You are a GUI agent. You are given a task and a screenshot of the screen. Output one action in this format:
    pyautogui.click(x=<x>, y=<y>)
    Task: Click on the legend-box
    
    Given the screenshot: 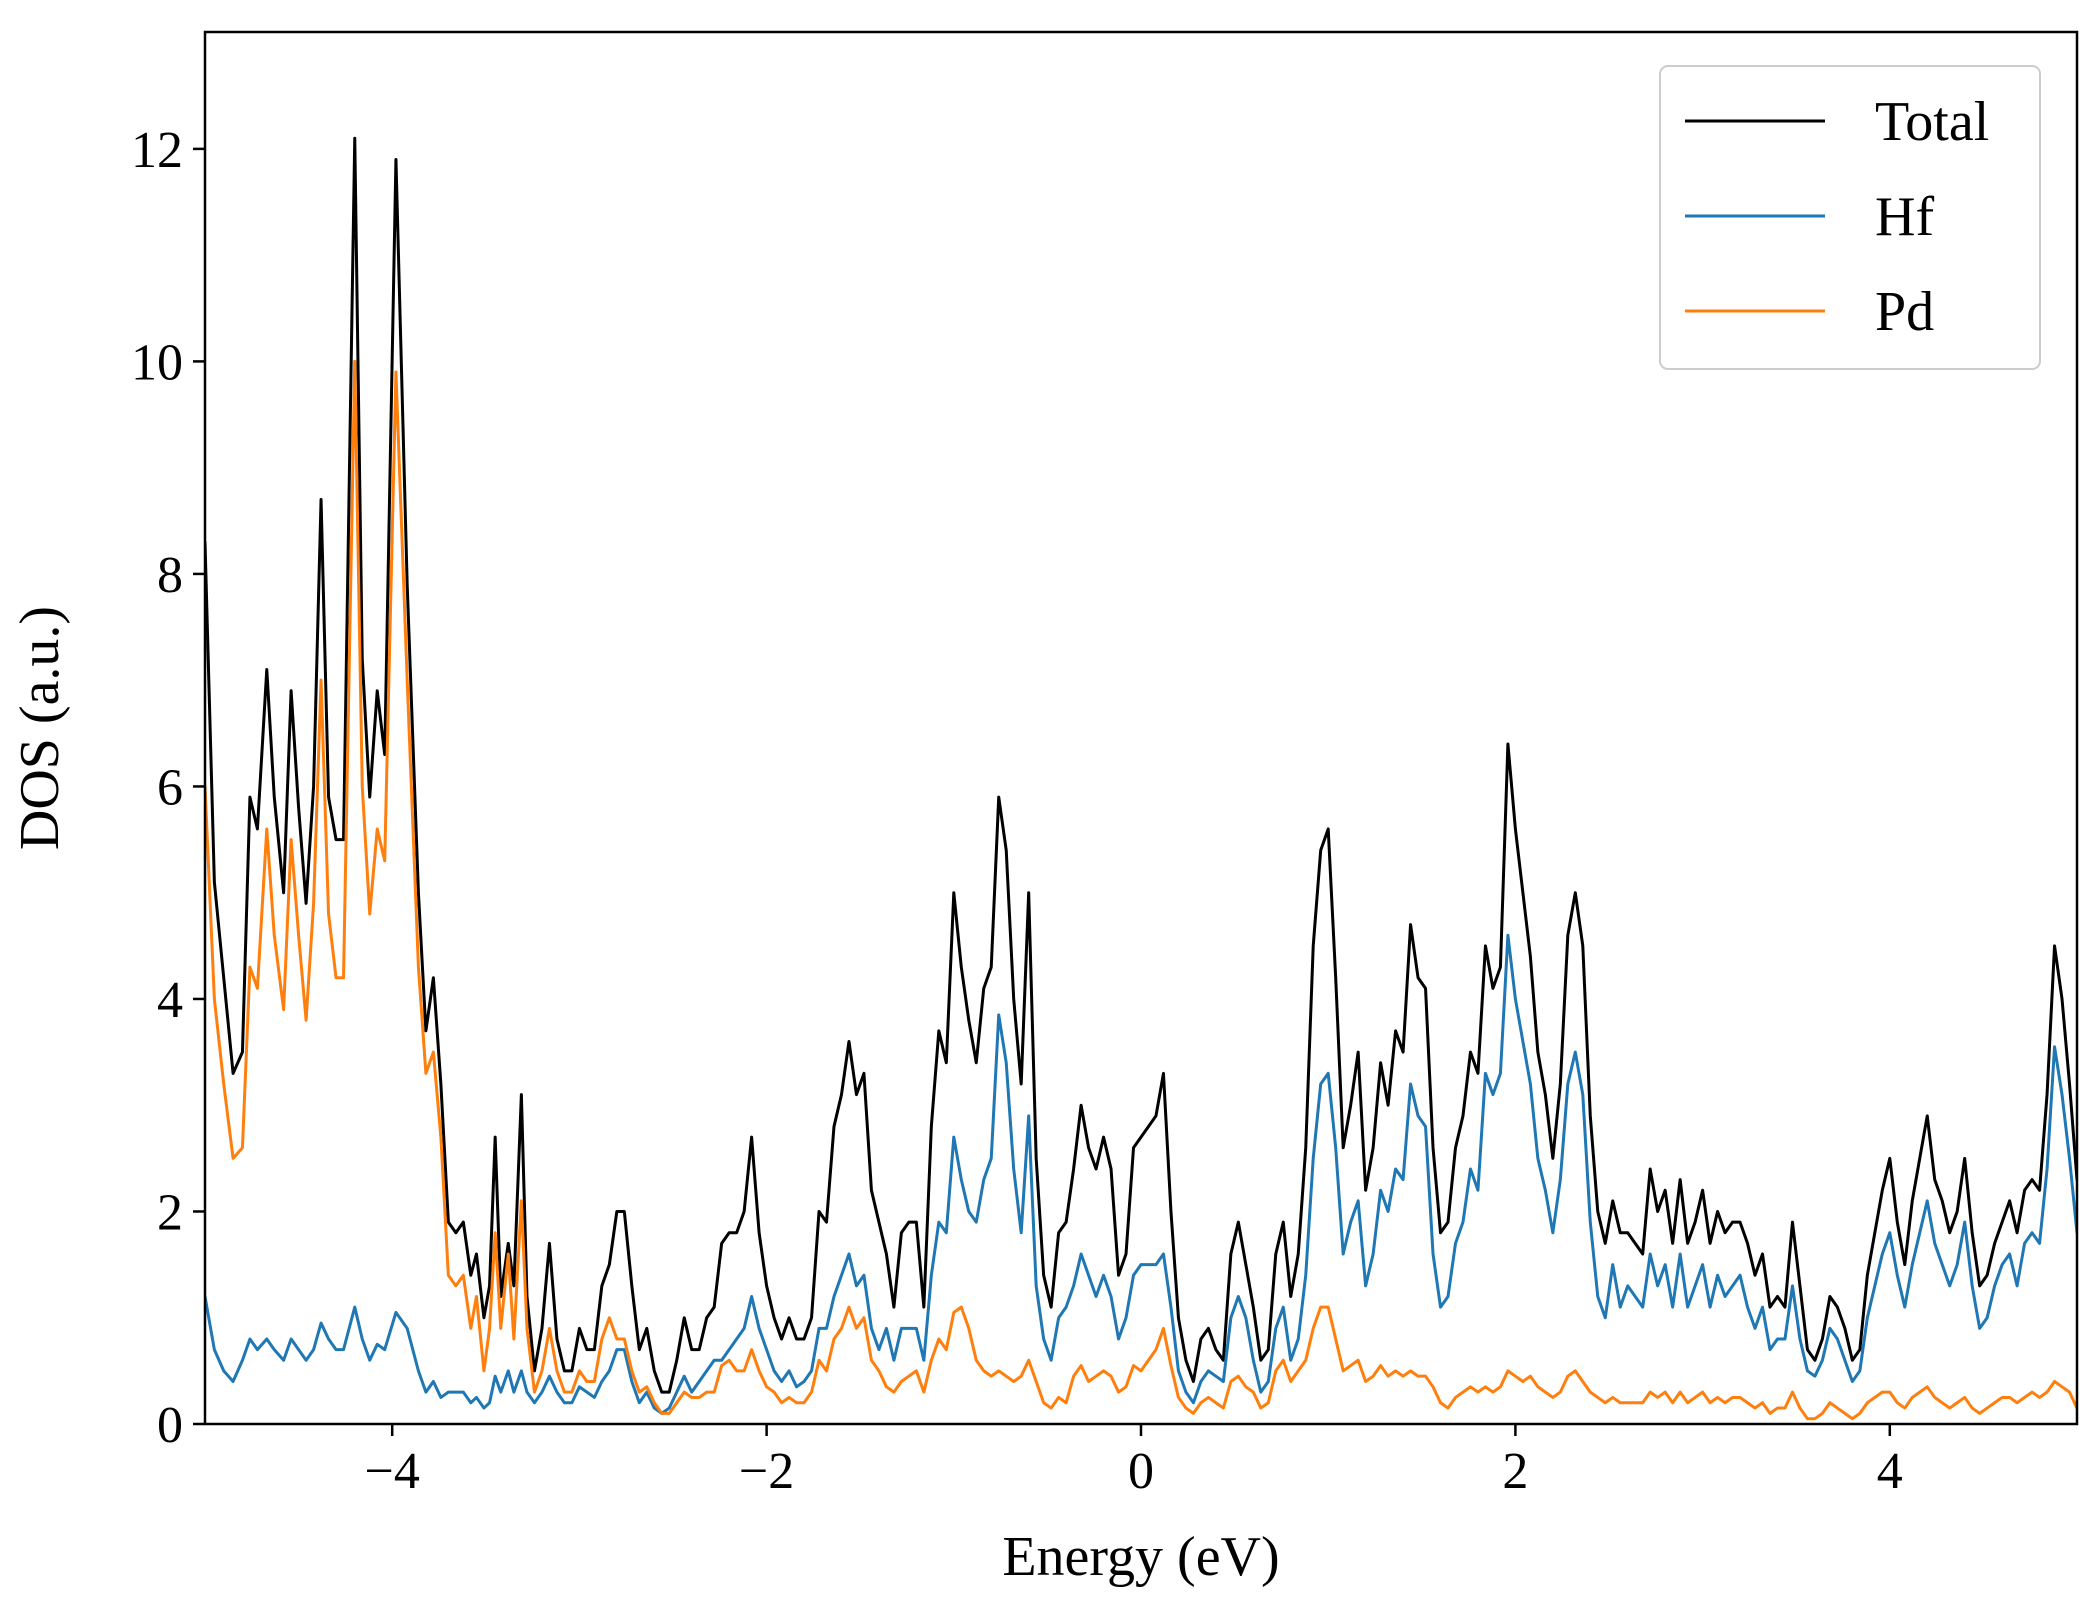 What is the action you would take?
    pyautogui.click(x=1850, y=217)
    